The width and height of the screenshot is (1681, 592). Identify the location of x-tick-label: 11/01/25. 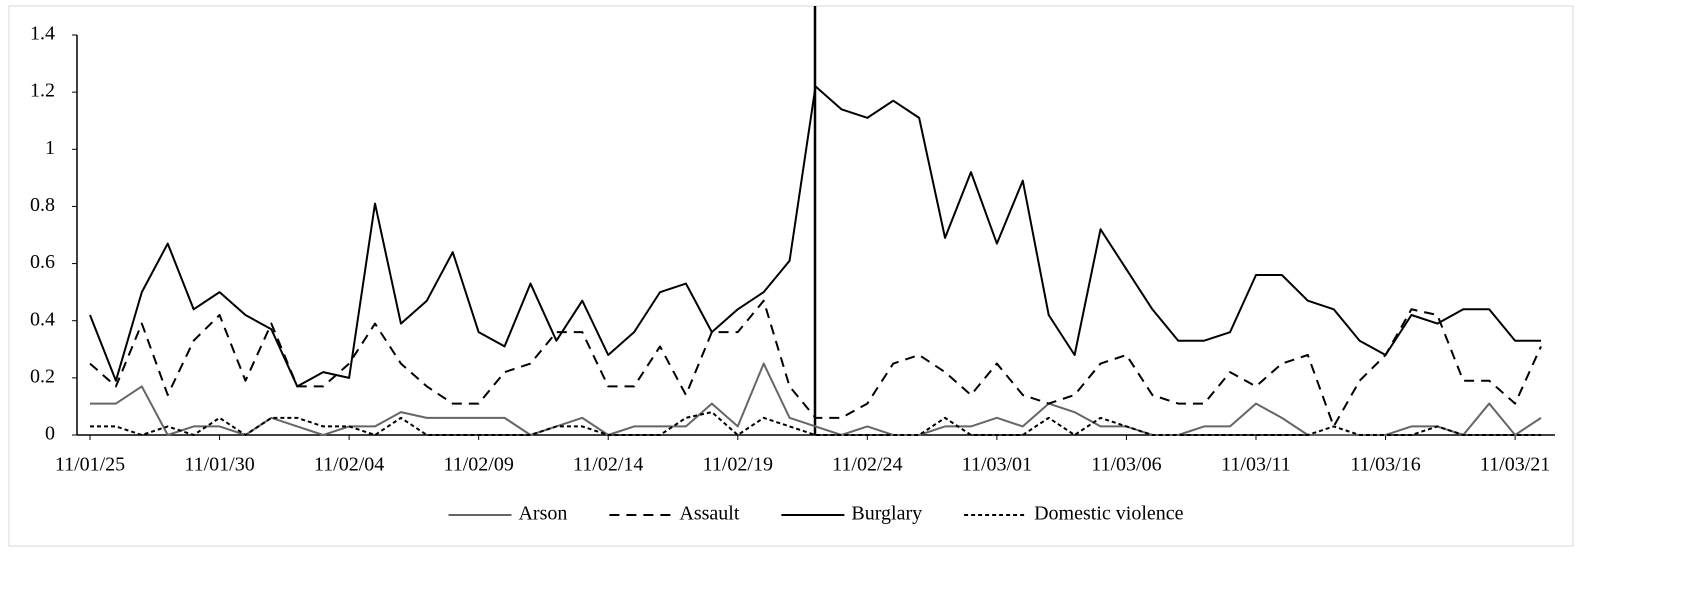
(90, 465).